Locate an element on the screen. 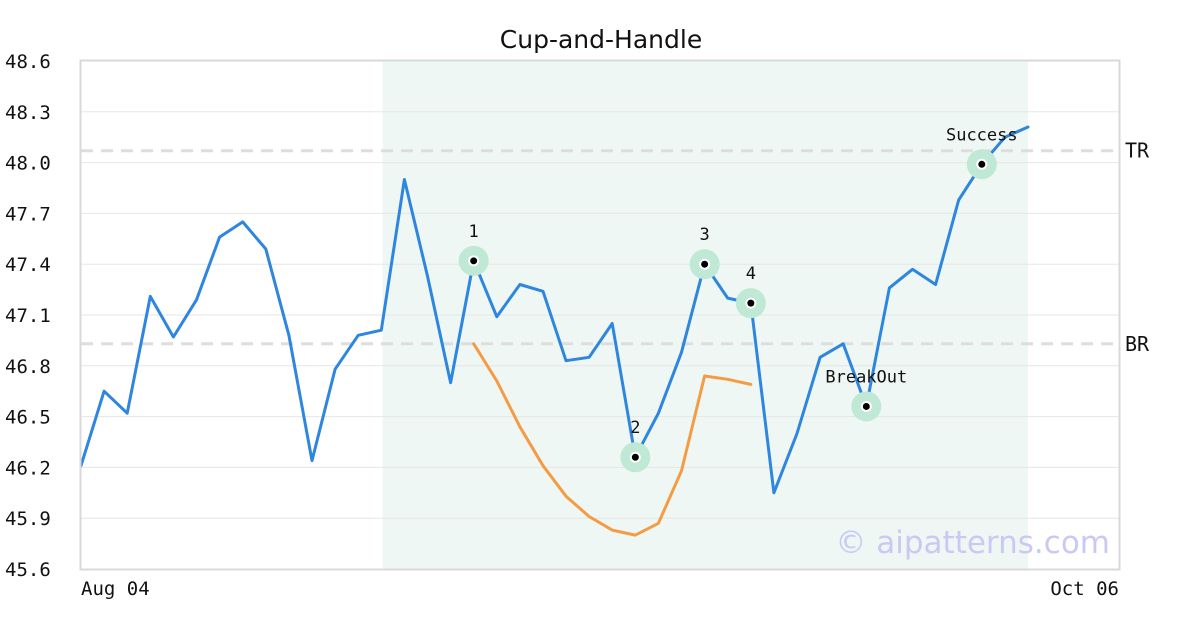 This screenshot has height=630, width=1200. marker-point-success is located at coordinates (982, 164).